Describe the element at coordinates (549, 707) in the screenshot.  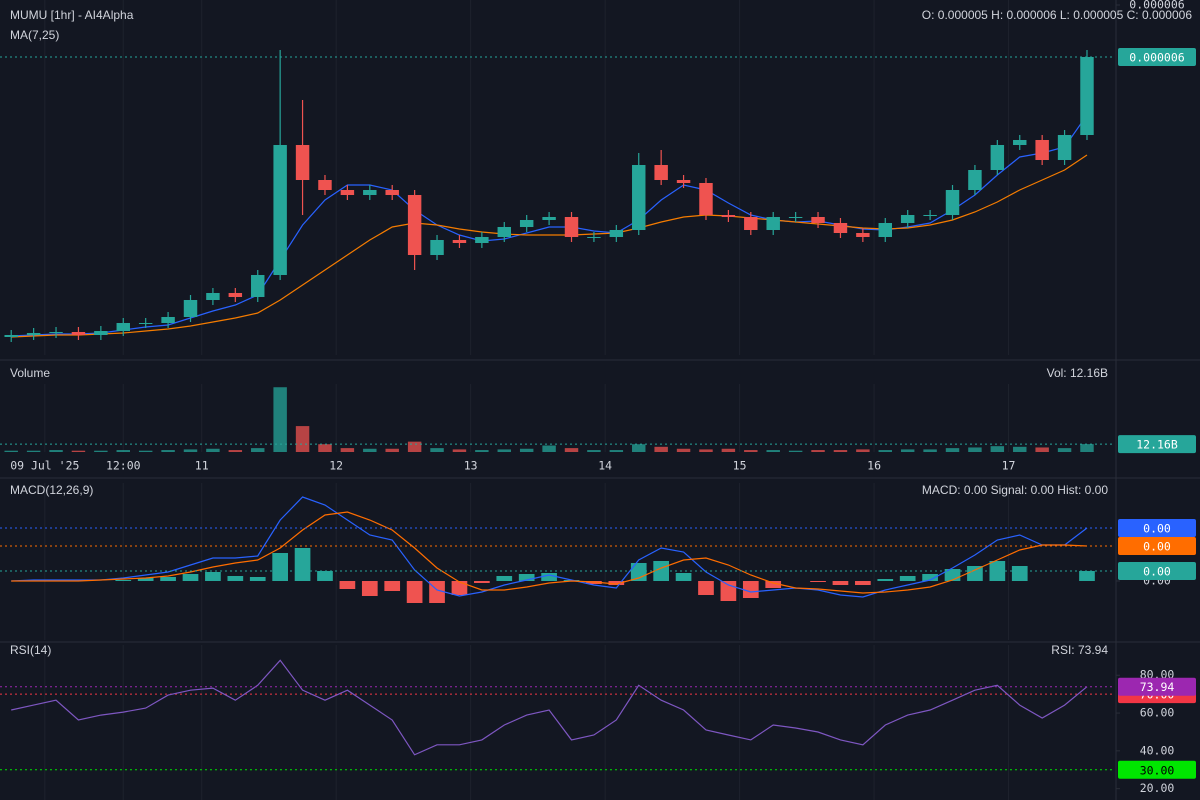
I see `rsi-line` at that location.